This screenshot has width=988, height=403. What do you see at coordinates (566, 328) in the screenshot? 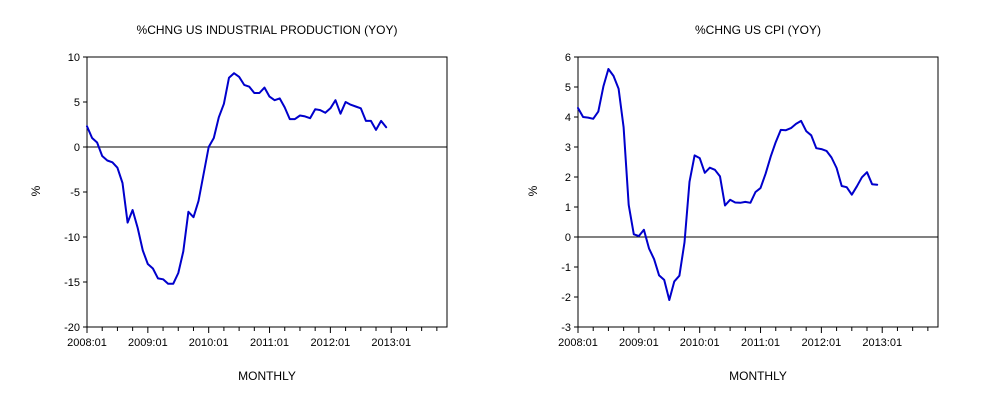
I see `y-tick-label: -3` at bounding box center [566, 328].